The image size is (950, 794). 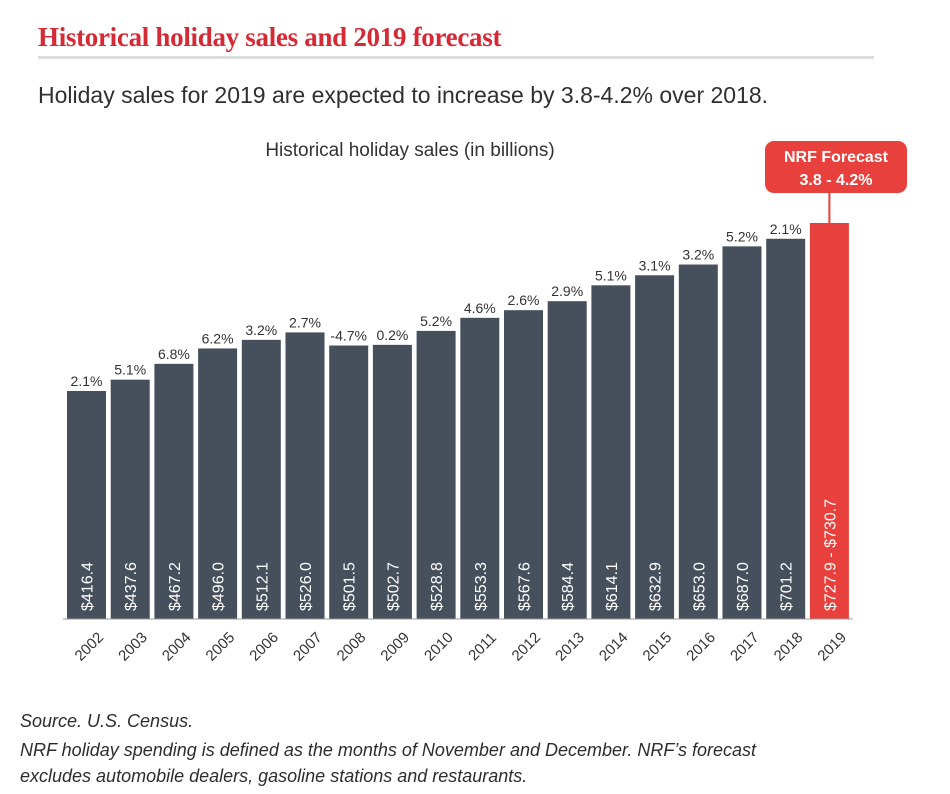 What do you see at coordinates (221, 647) in the screenshot?
I see `x-tick-label: 2005` at bounding box center [221, 647].